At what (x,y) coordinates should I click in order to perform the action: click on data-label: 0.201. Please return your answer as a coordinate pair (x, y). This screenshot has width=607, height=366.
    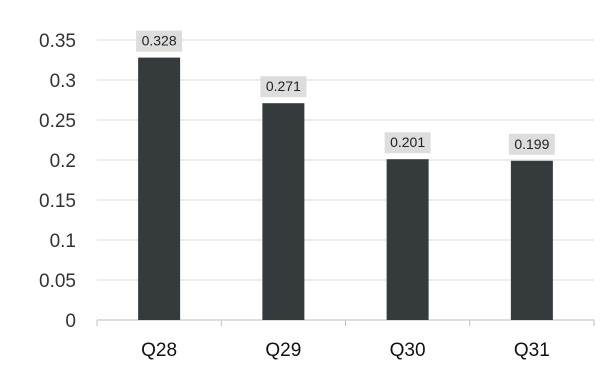
    Looking at the image, I should click on (407, 142).